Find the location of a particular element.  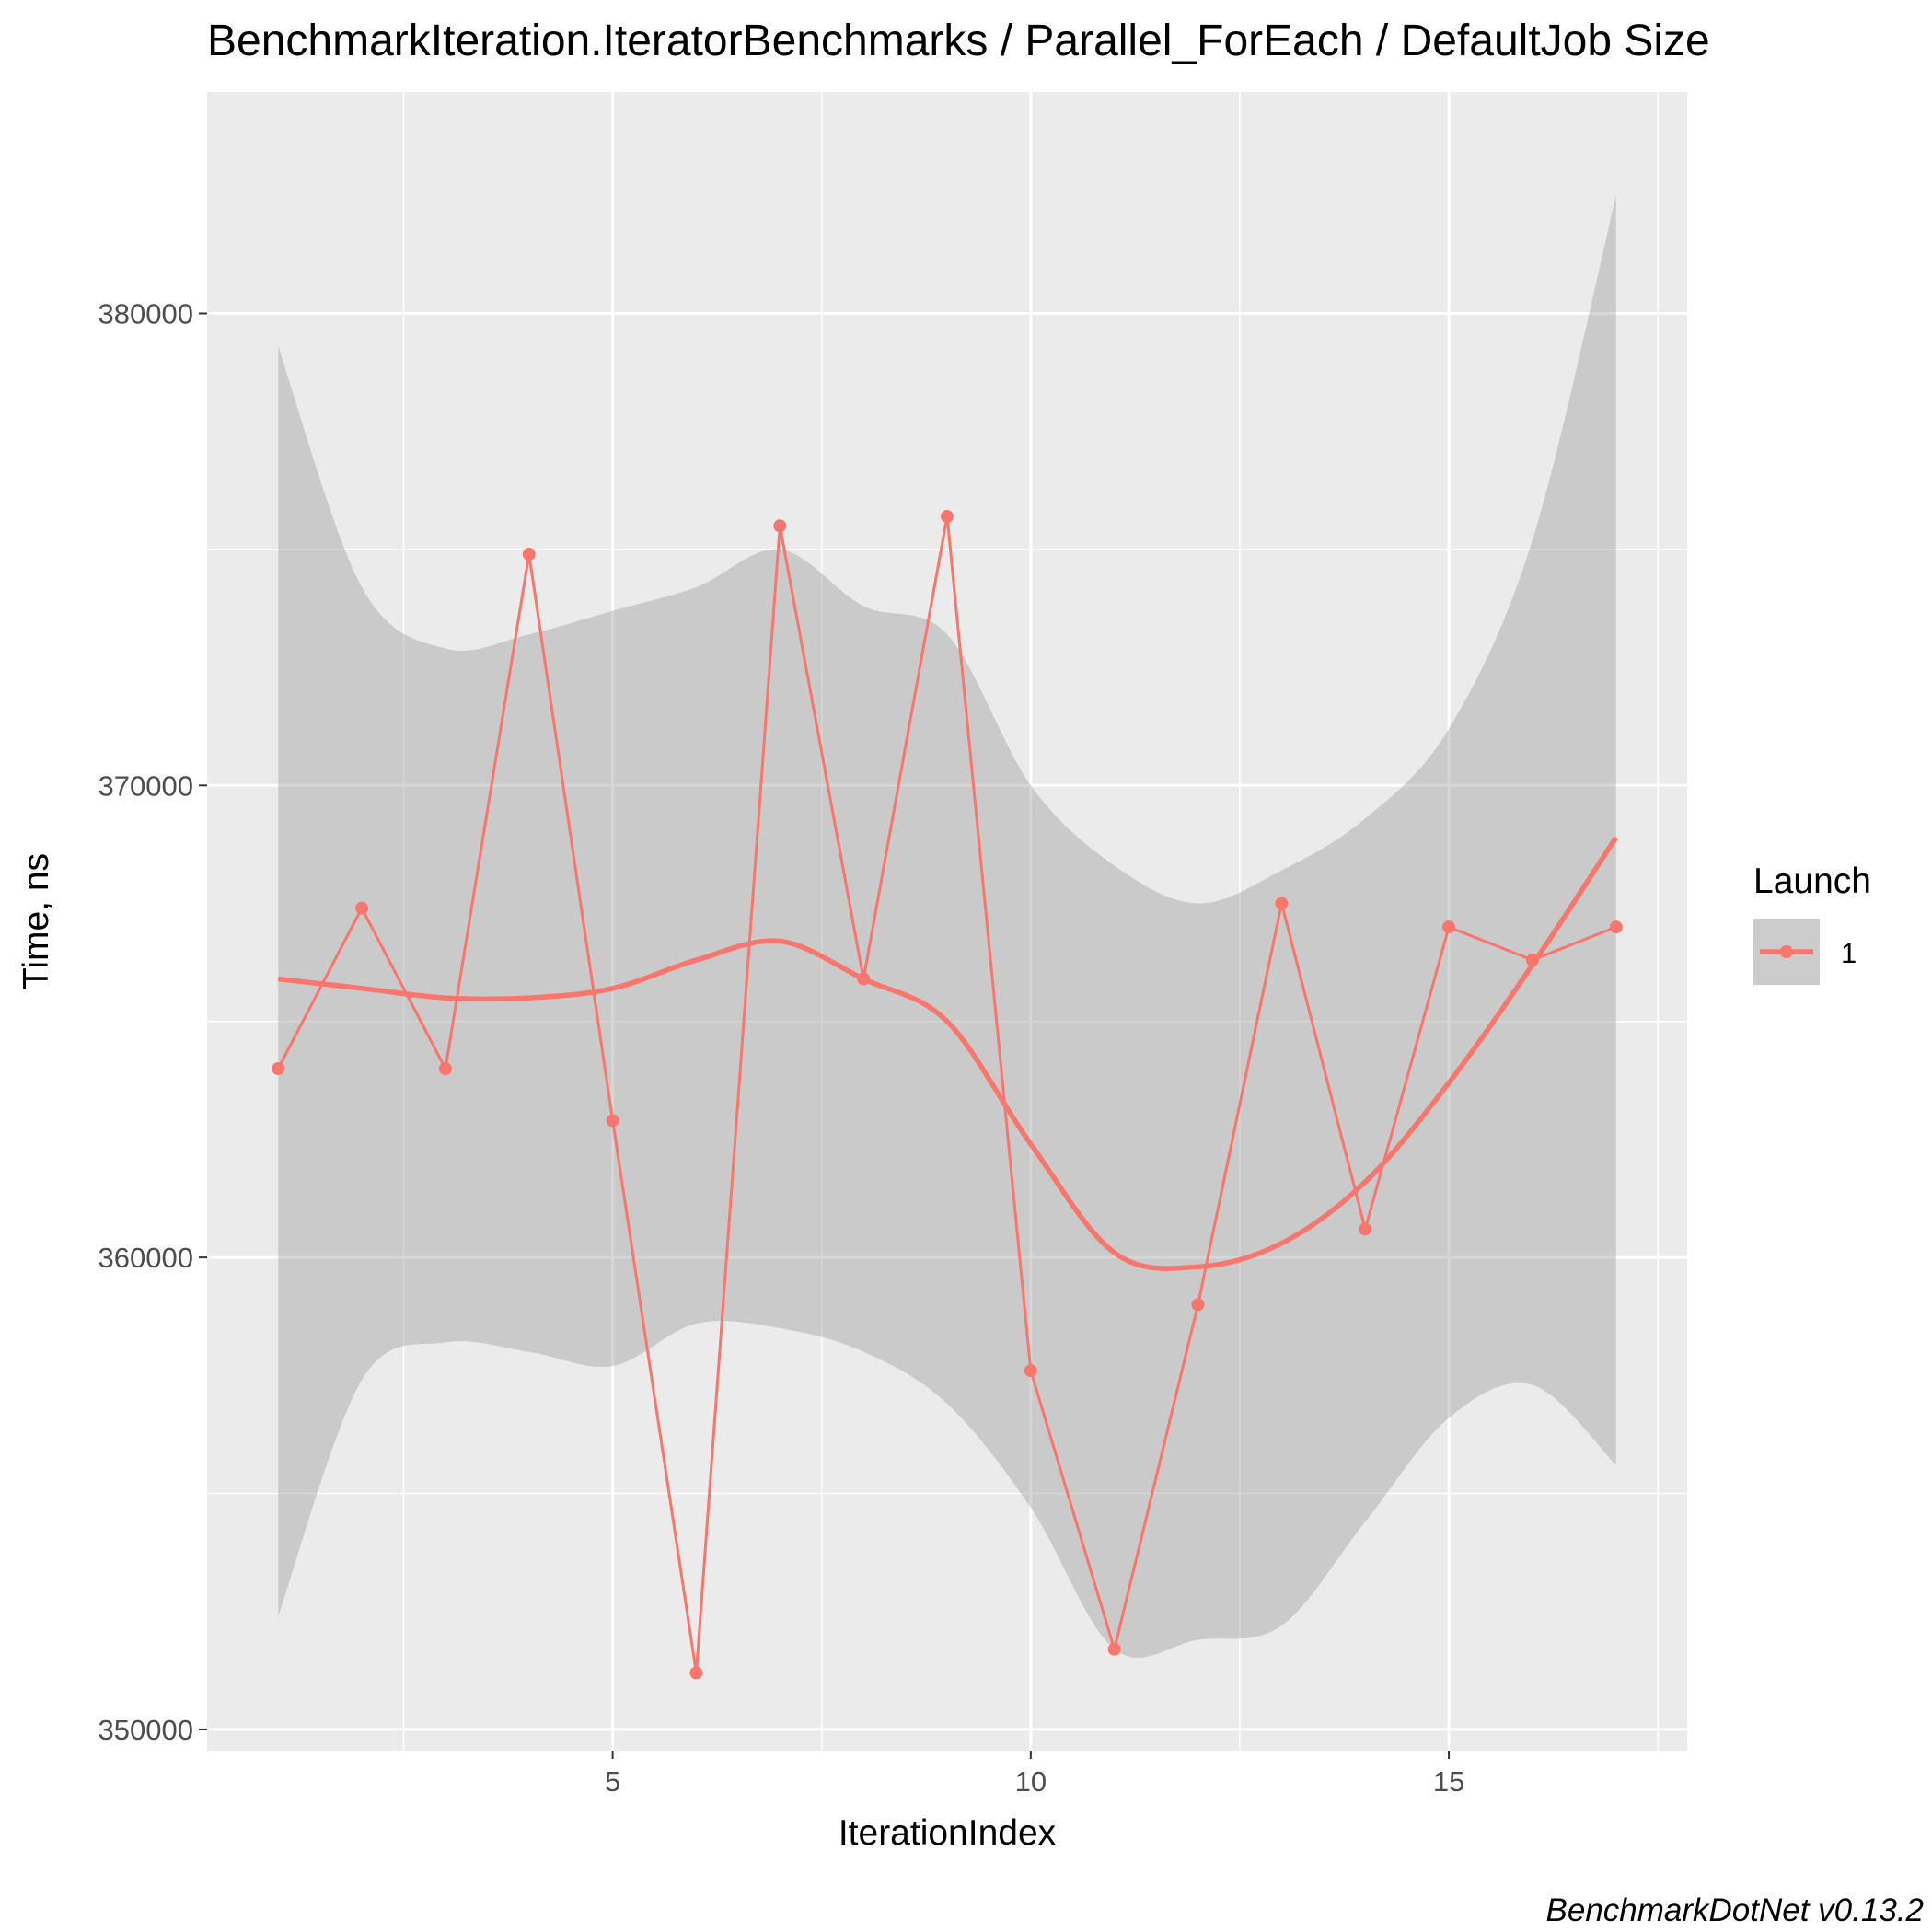

x-axis: 5 10 15 is located at coordinates (1035, 1775).